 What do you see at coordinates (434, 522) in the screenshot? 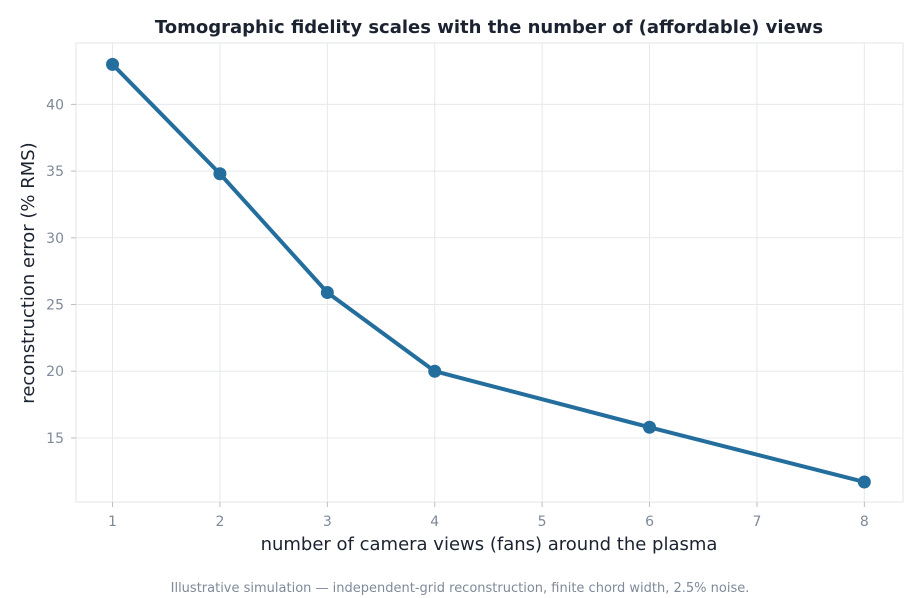
I see `x-tick-label: 4` at bounding box center [434, 522].